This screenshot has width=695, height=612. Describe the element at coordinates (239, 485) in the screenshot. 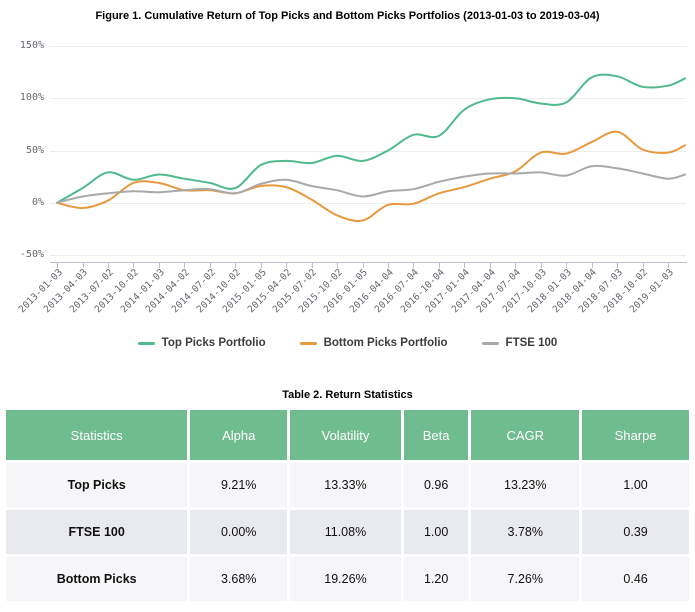

I see `cell-alpha: 9.21%` at that location.